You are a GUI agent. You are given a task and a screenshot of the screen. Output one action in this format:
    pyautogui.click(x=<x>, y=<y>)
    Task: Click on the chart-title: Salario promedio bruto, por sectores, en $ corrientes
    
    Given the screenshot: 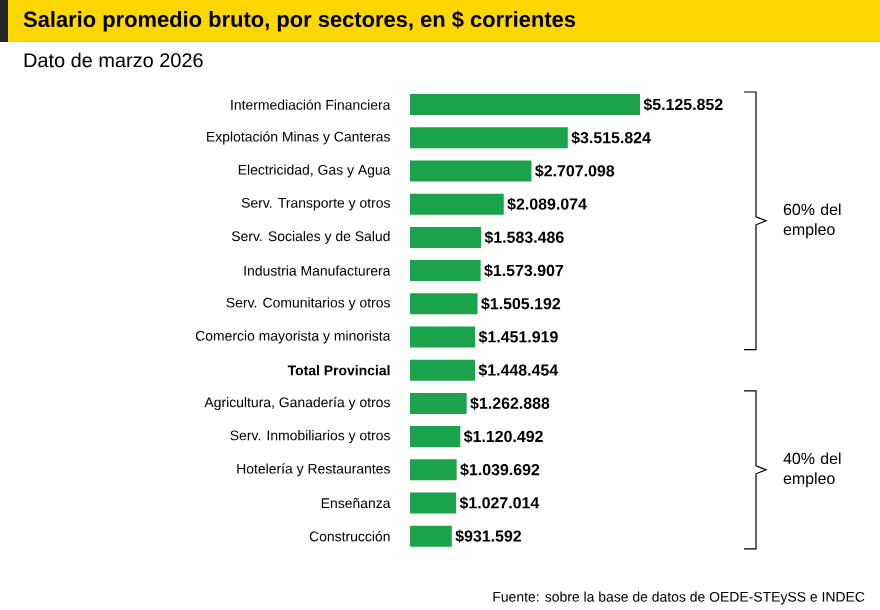 What is the action you would take?
    pyautogui.click(x=299, y=21)
    